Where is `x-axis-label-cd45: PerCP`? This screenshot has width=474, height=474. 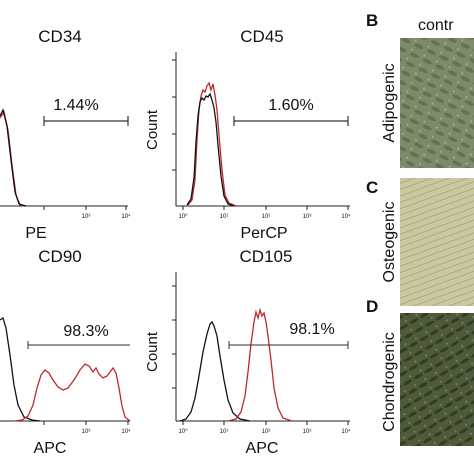 x-axis-label-cd45: PerCP is located at coordinates (263, 233).